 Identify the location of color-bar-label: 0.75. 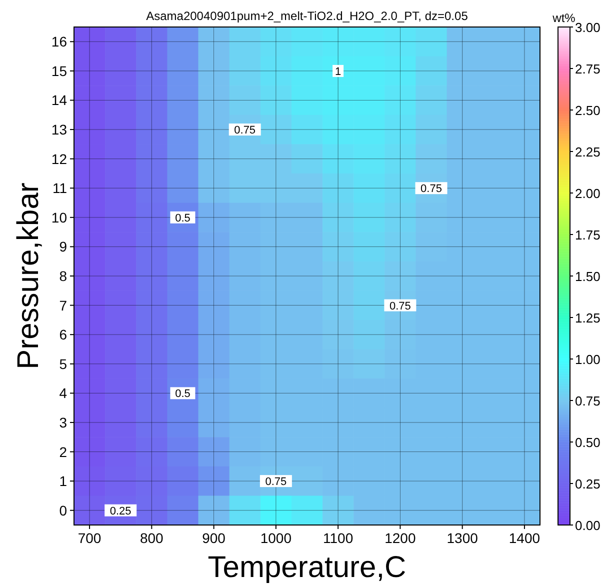
(587, 401).